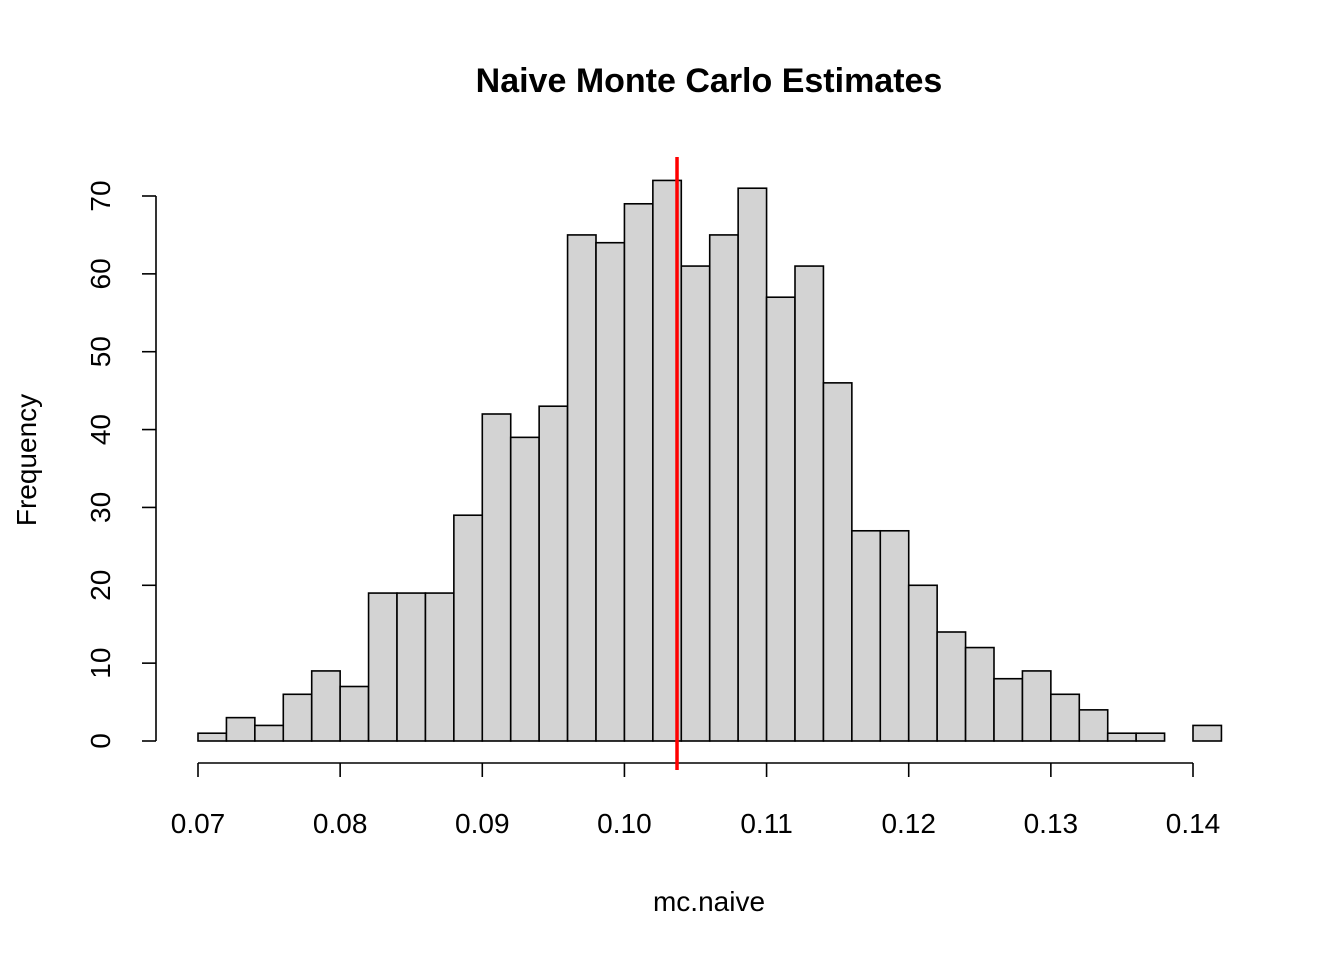  I want to click on chart-title: Naive Monte Carlo Estimates, so click(709, 81).